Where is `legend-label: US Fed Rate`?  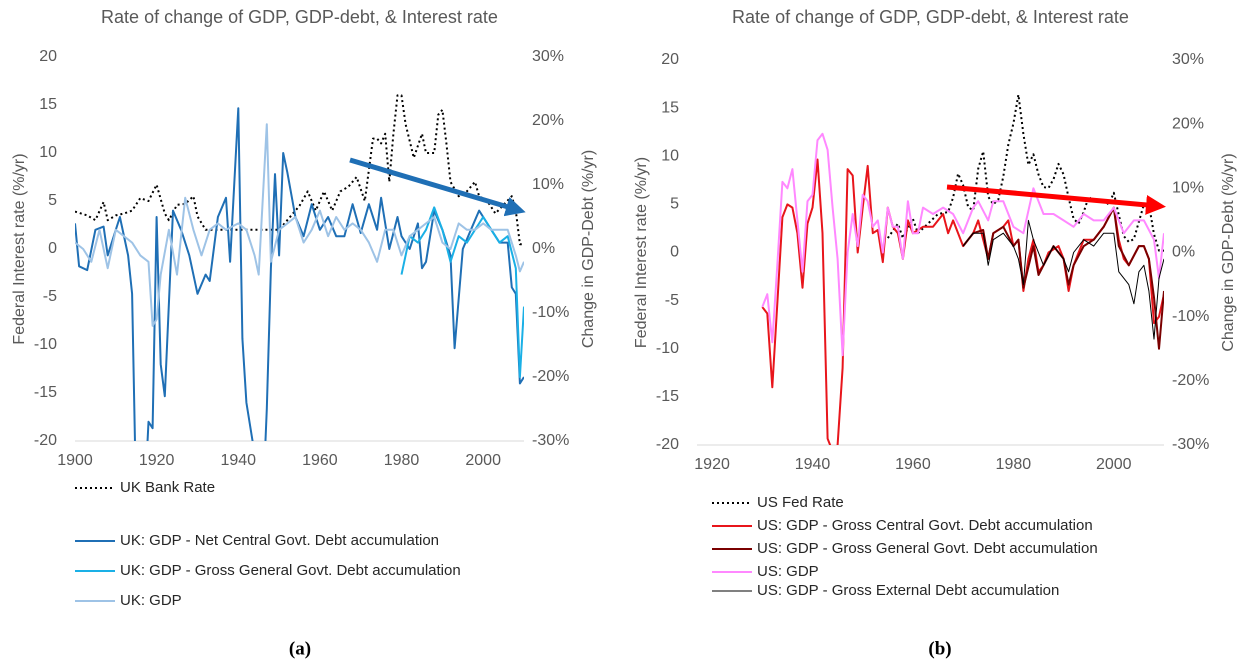 legend-label: US Fed Rate is located at coordinates (800, 502).